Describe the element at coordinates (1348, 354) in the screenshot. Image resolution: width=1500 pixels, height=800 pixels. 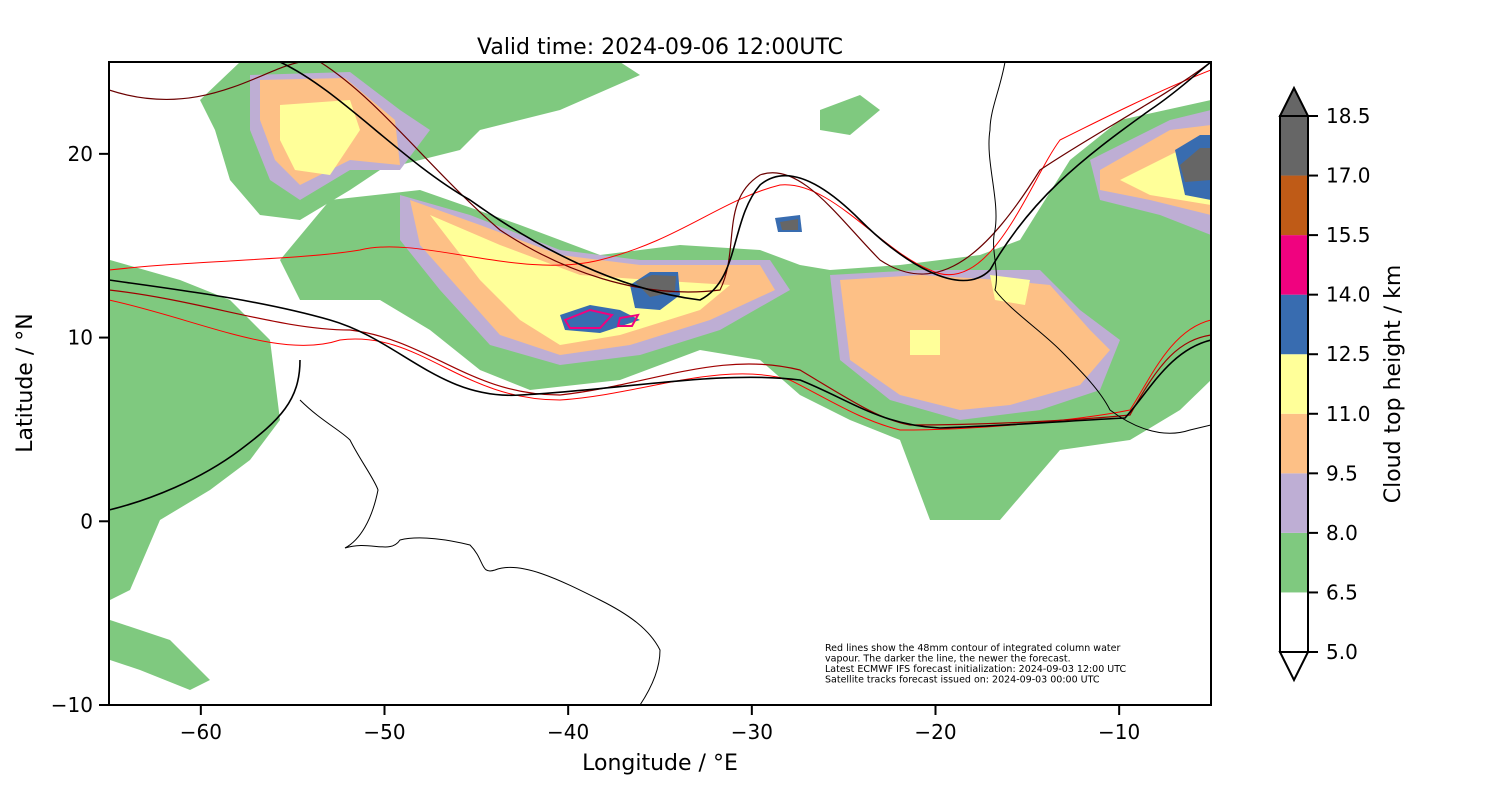
I see `colorbar-tick-label: 12.5` at that location.